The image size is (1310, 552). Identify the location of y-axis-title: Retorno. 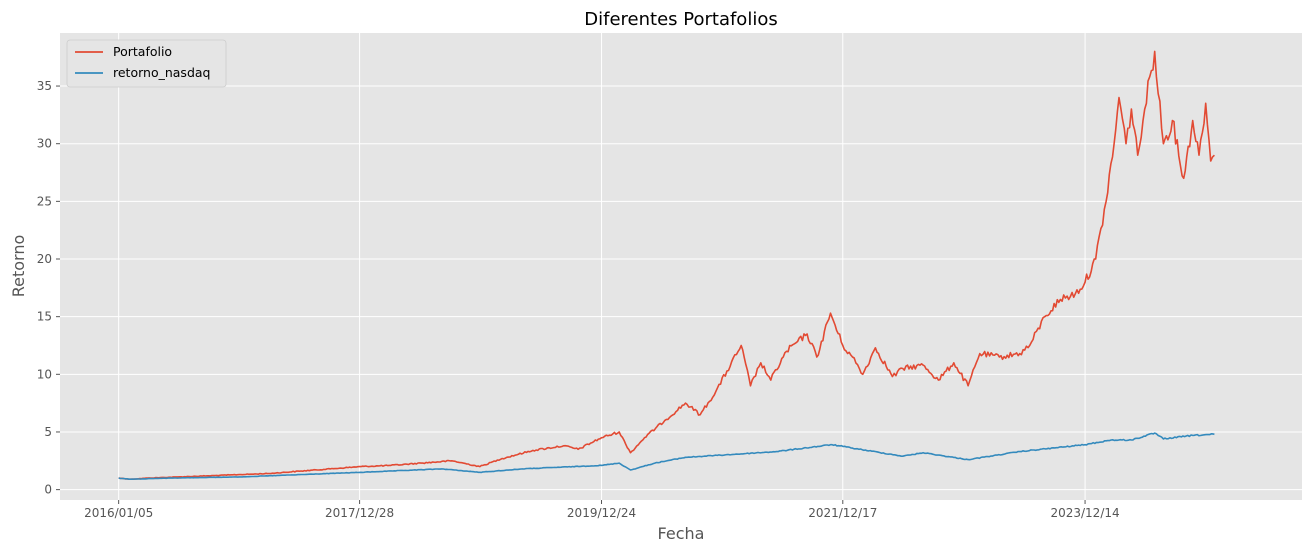
(18, 266).